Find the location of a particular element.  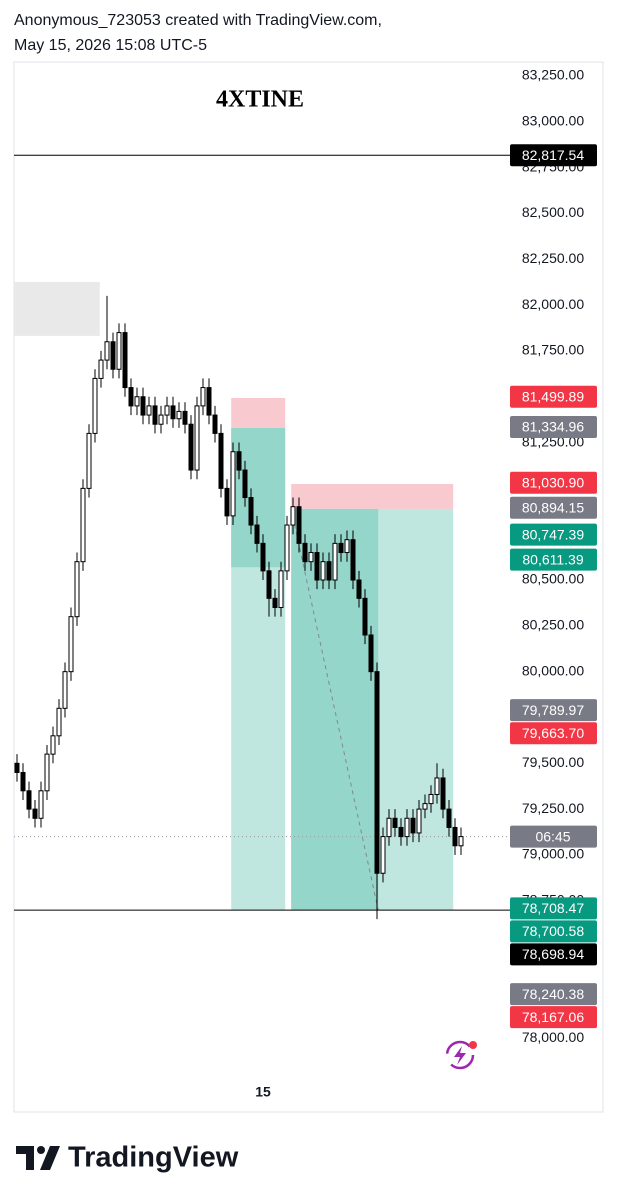

price-tag-label: 78,700.58 is located at coordinates (553, 931).